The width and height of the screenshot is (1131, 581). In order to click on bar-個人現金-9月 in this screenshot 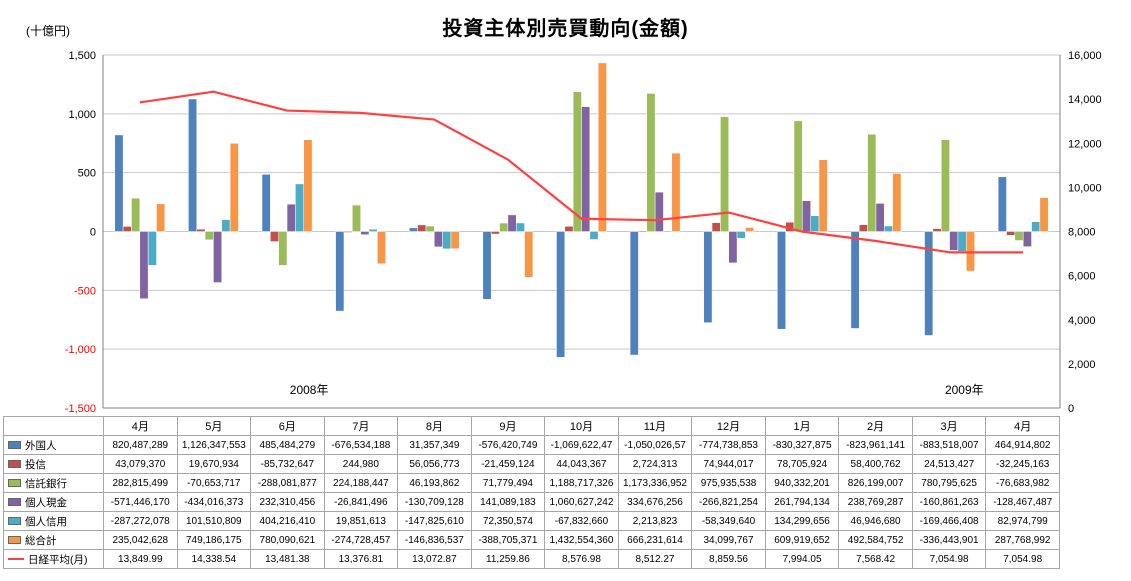, I will do `click(512, 223)`.